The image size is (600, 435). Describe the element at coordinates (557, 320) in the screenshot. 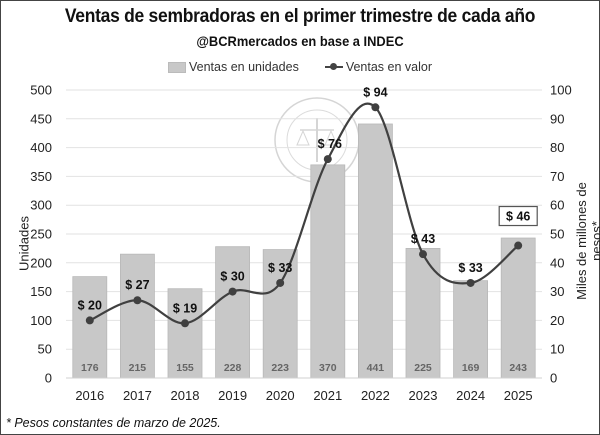

I see `y-tick-right: 20` at that location.